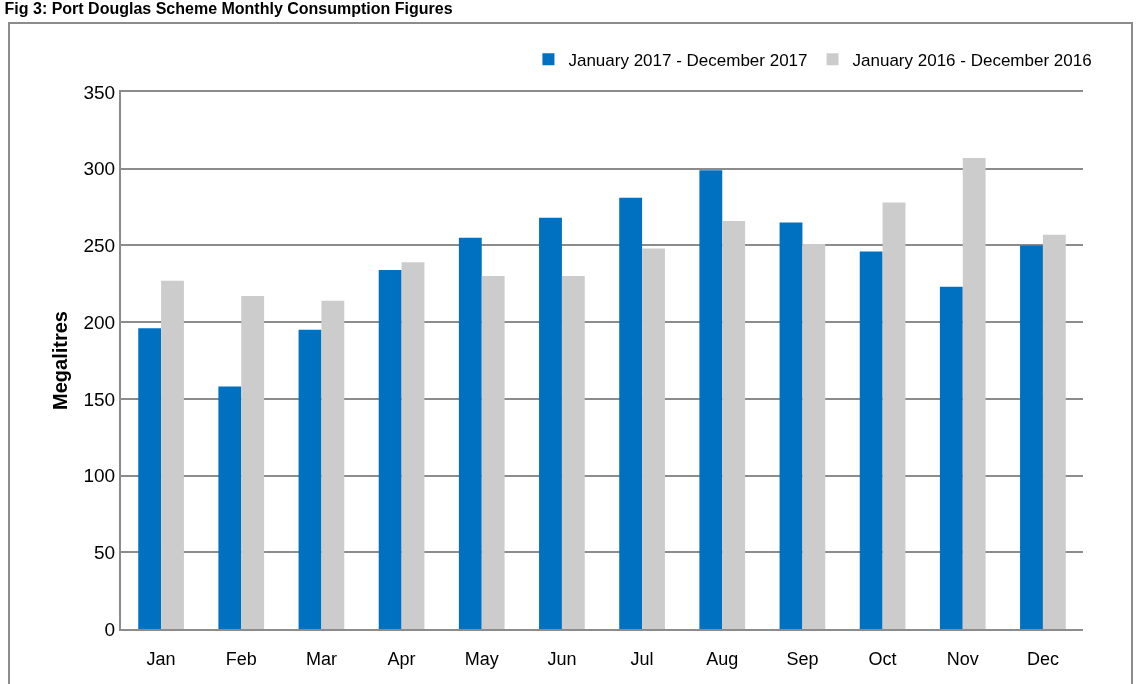 This screenshot has height=684, width=1139. What do you see at coordinates (962, 658) in the screenshot?
I see `x-tick-label: Nov` at bounding box center [962, 658].